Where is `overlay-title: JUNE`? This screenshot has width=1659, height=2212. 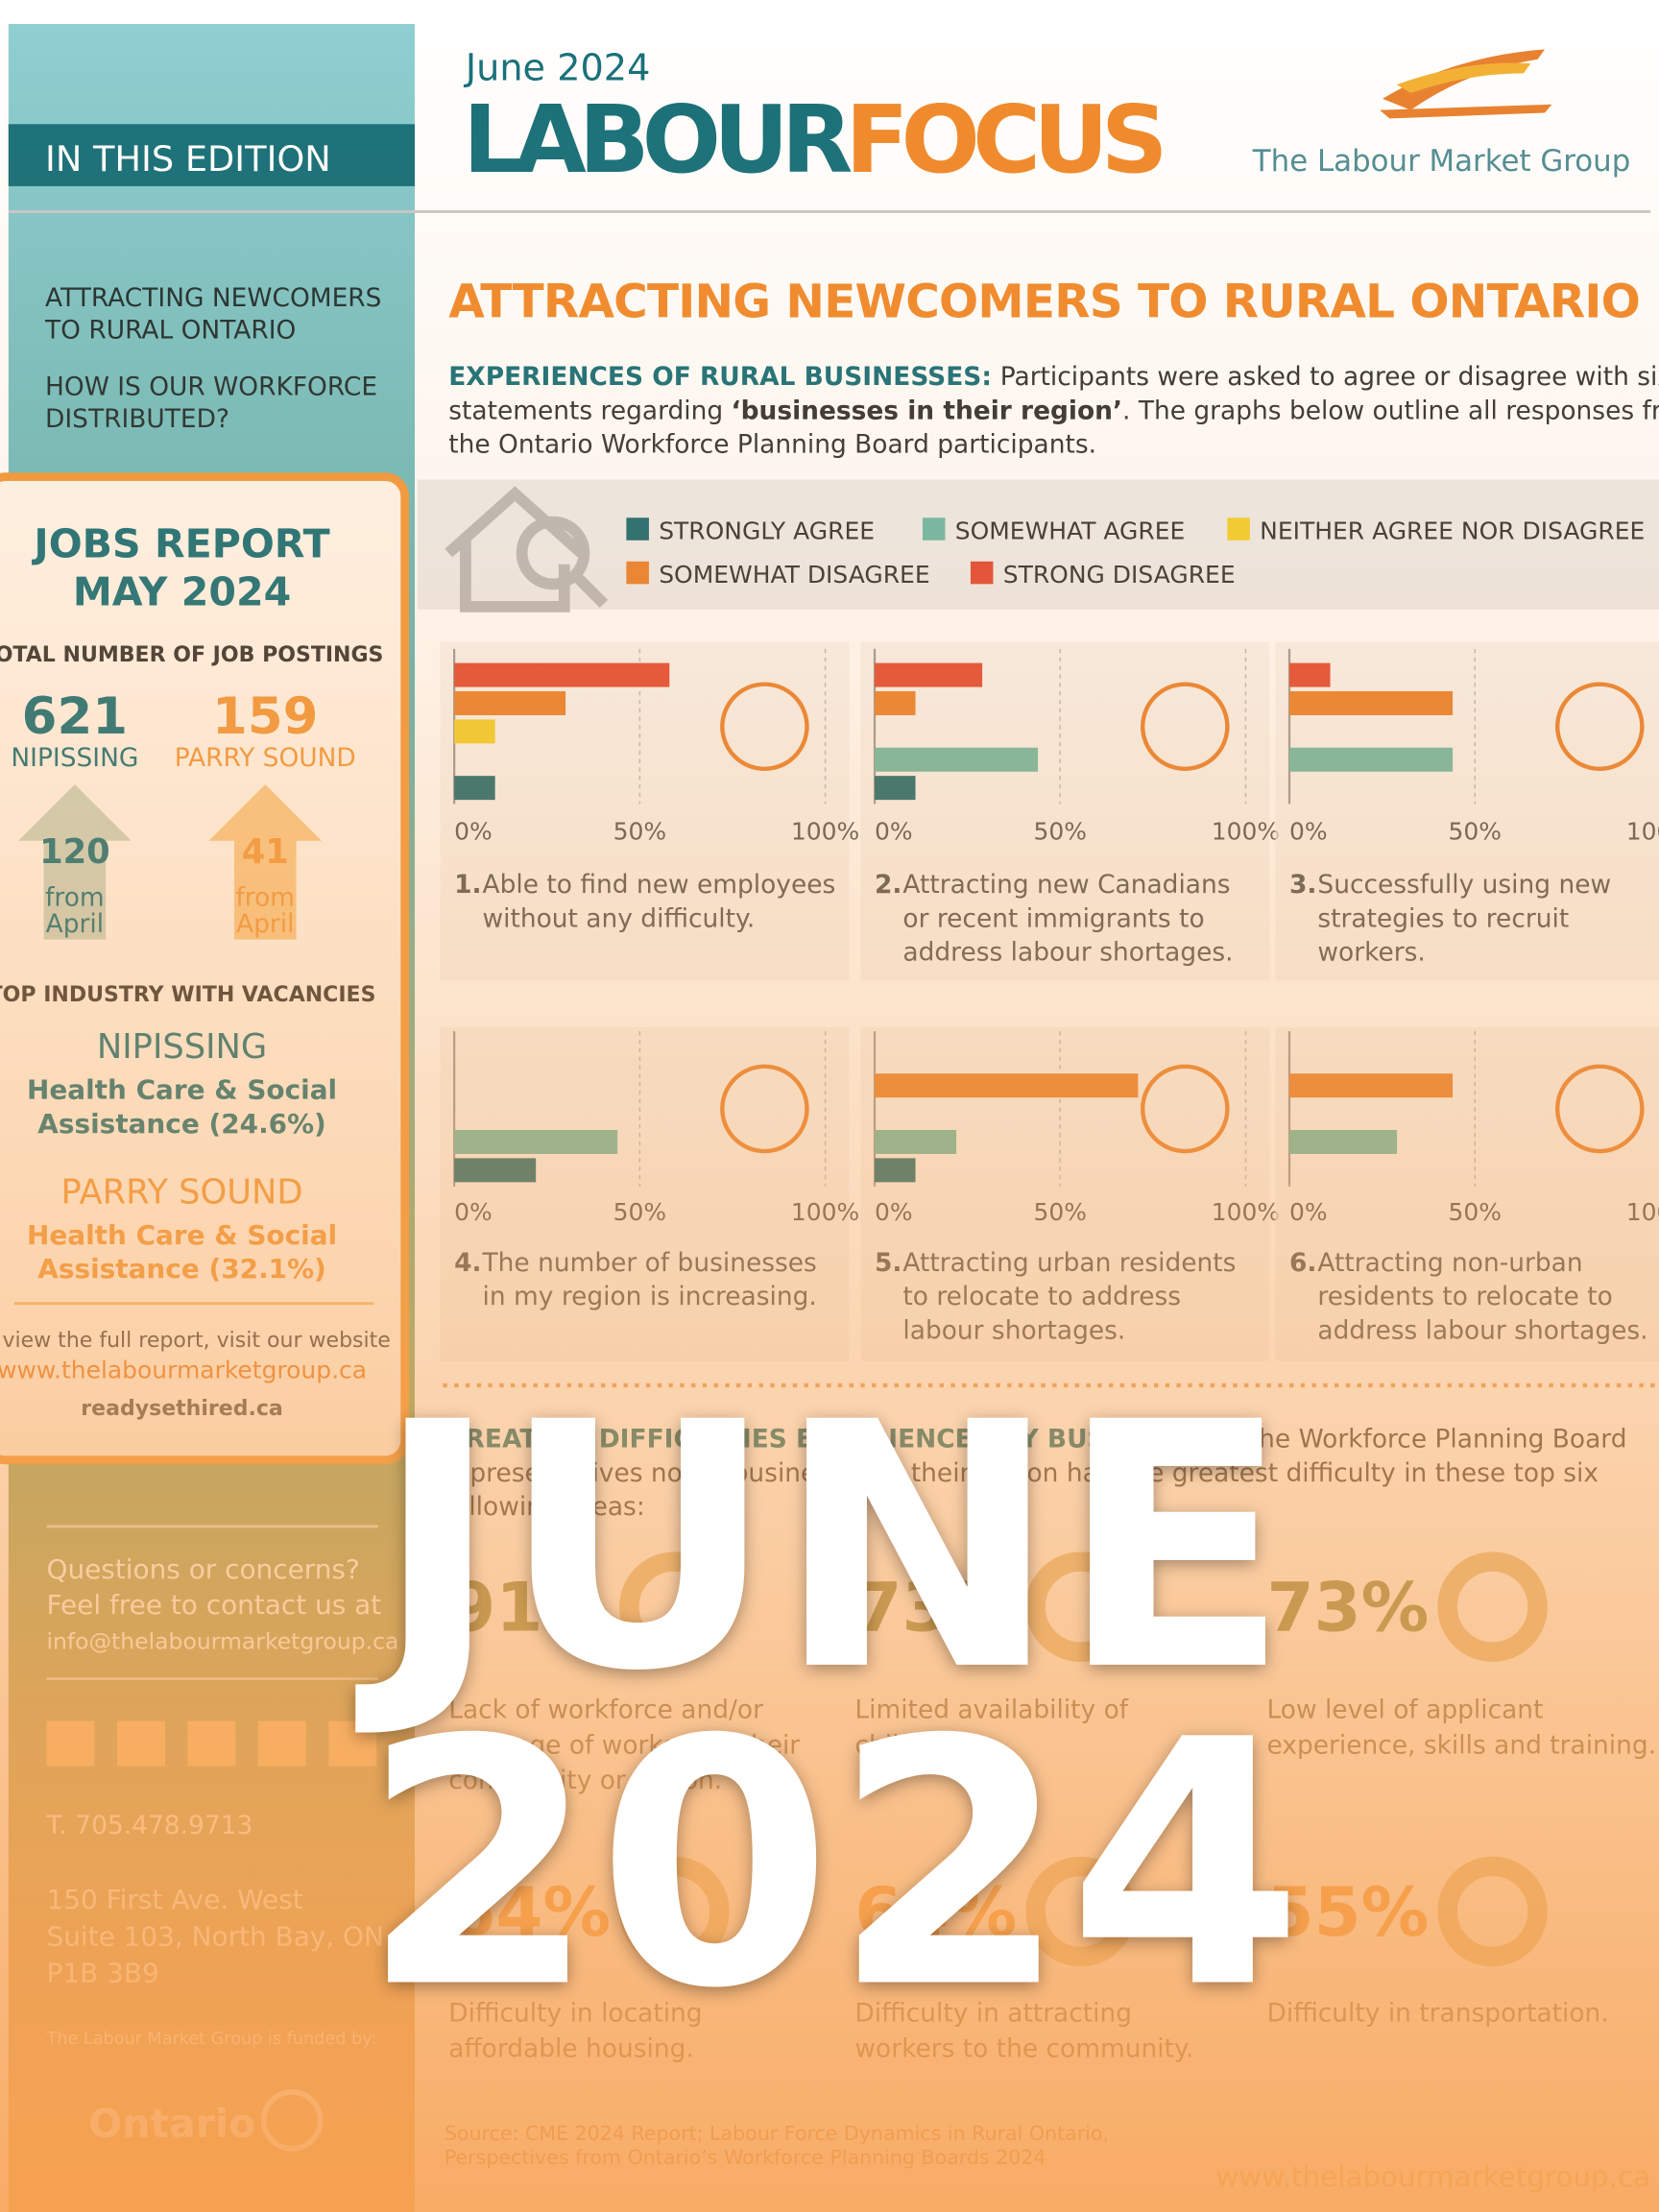
overlay-title: JUNE is located at coordinates (821, 1549).